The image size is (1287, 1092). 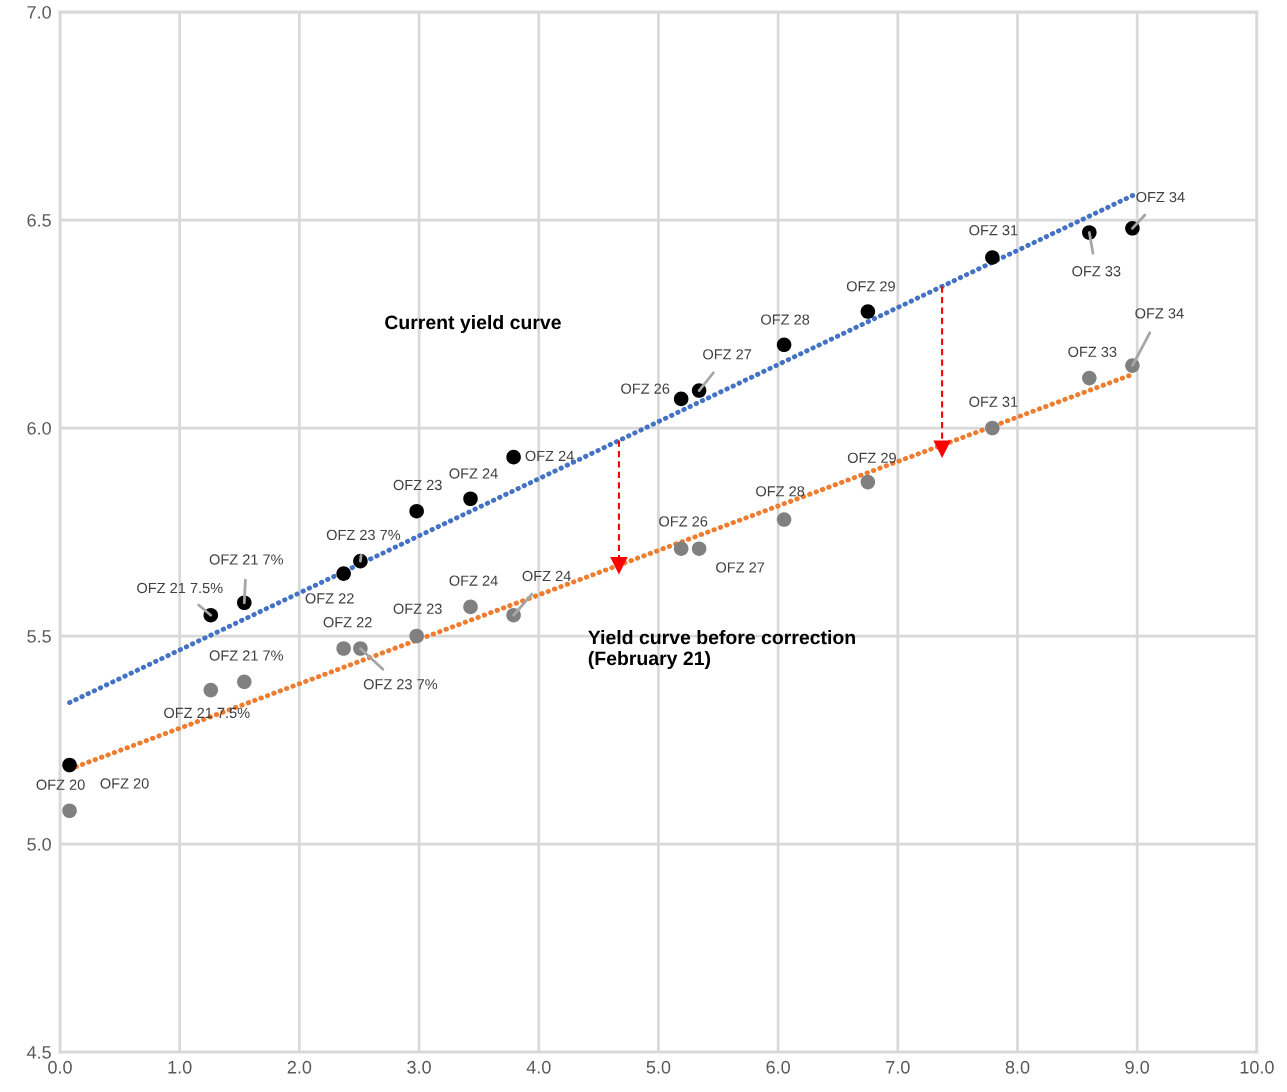 What do you see at coordinates (538, 1067) in the screenshot?
I see `x-tick-label: 4.0` at bounding box center [538, 1067].